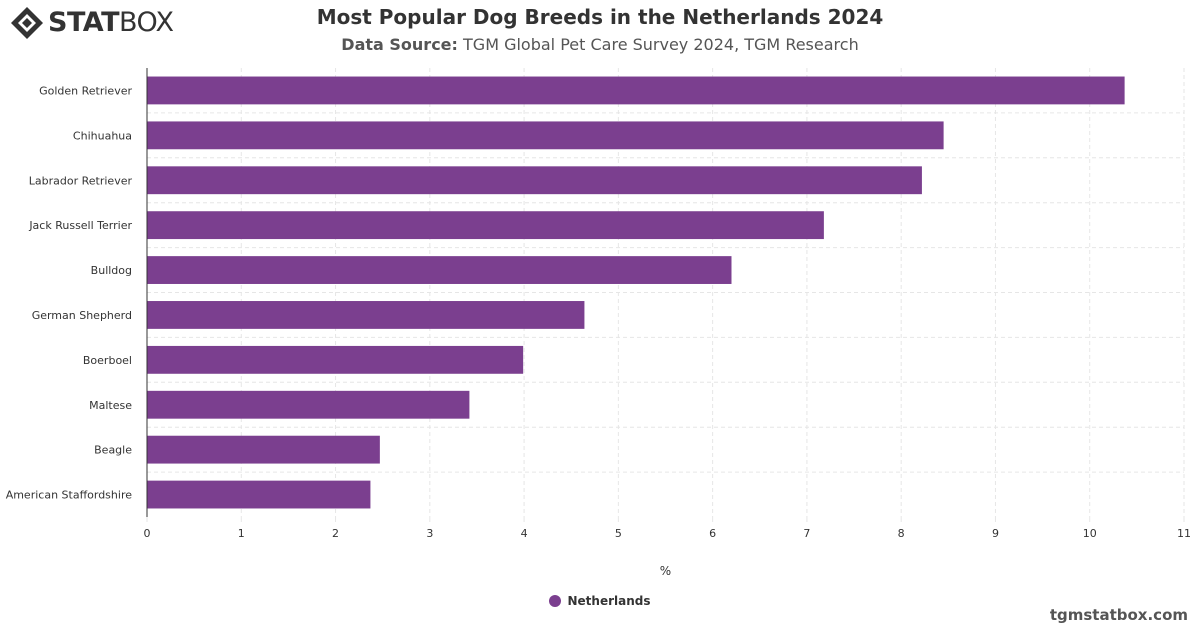  What do you see at coordinates (618, 533) in the screenshot?
I see `x-tick-label: 5` at bounding box center [618, 533].